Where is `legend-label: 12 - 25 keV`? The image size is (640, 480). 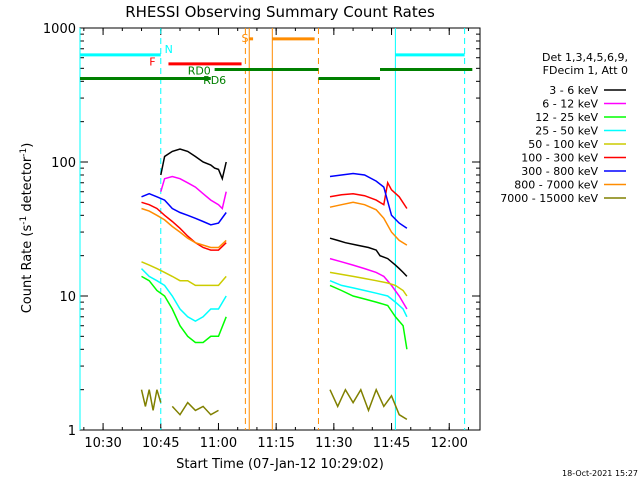 legend-label: 12 - 25 keV is located at coordinates (566, 117).